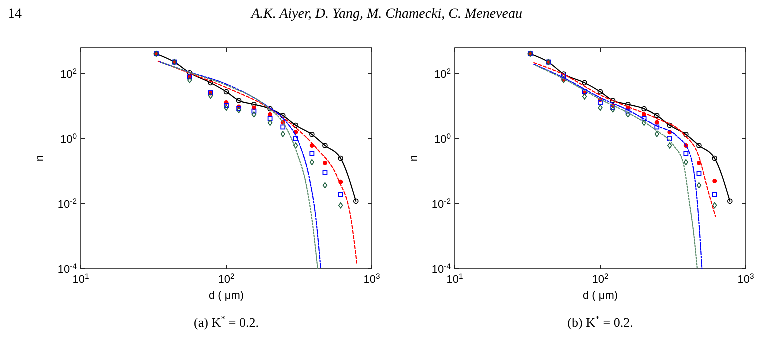  Describe the element at coordinates (226, 322) in the screenshot. I see `text: (a) K$^{*}$ = 0.2.` at that location.